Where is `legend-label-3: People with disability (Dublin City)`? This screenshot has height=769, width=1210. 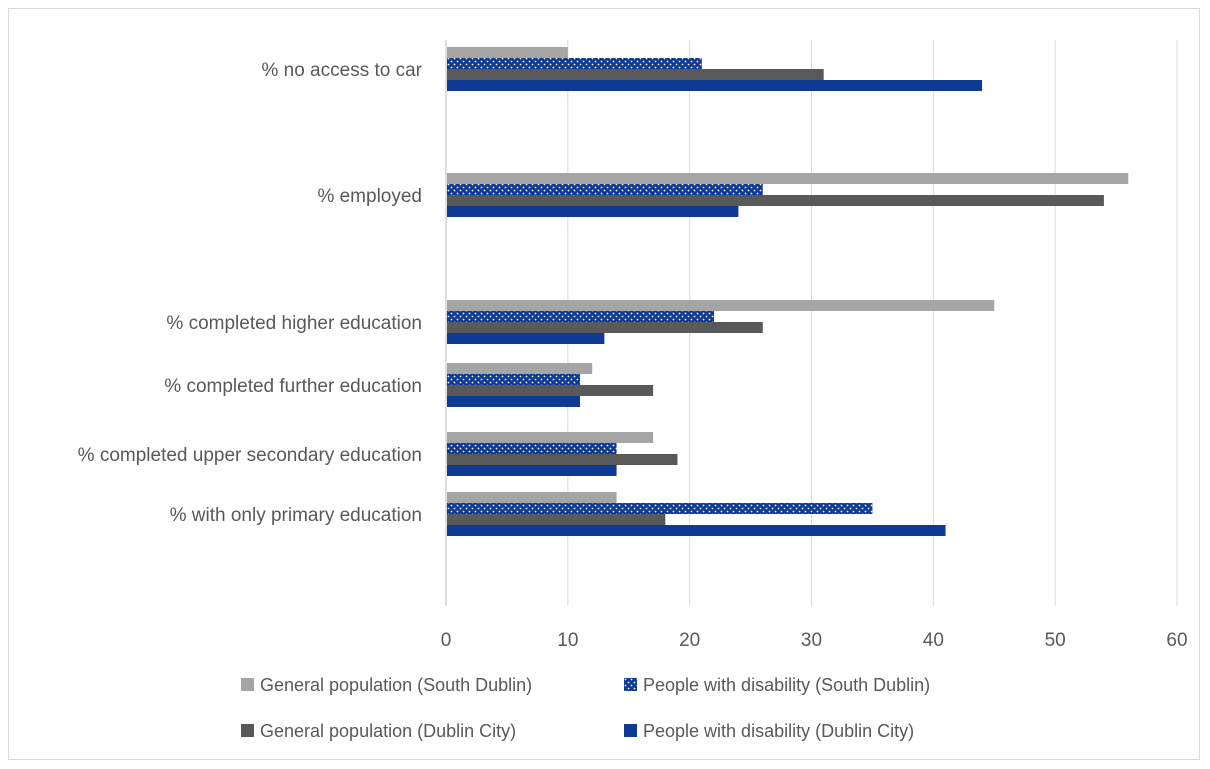
legend-label-3: People with disability (Dublin City) is located at coordinates (778, 731).